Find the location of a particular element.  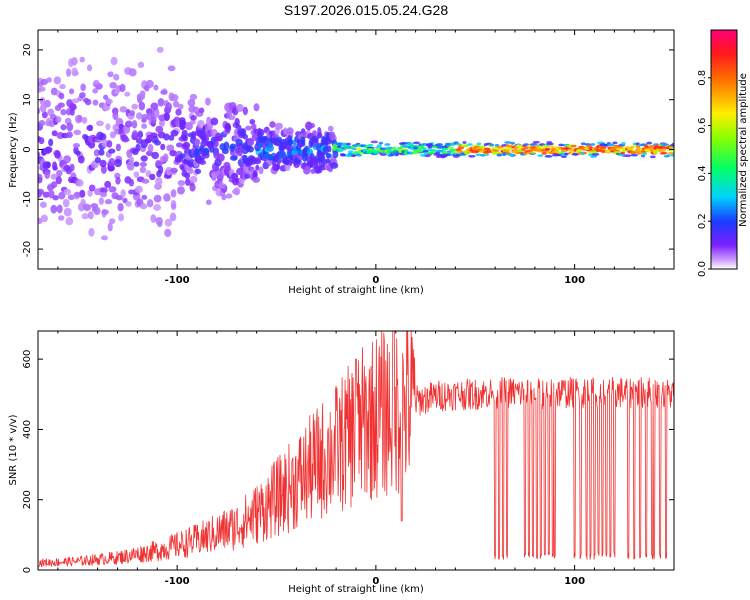

colorbar-ticks: 0.0 0.2 0.4 0.6 0.8 is located at coordinates (704, 173).